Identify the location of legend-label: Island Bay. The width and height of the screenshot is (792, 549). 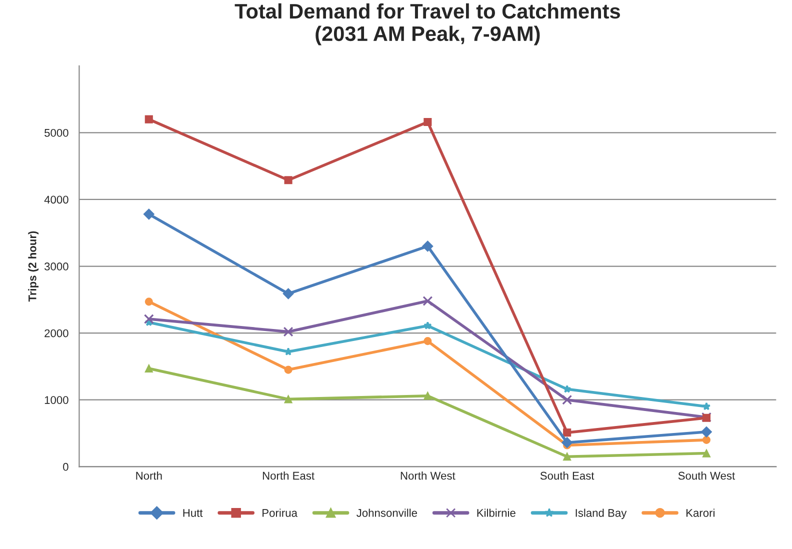
(601, 514).